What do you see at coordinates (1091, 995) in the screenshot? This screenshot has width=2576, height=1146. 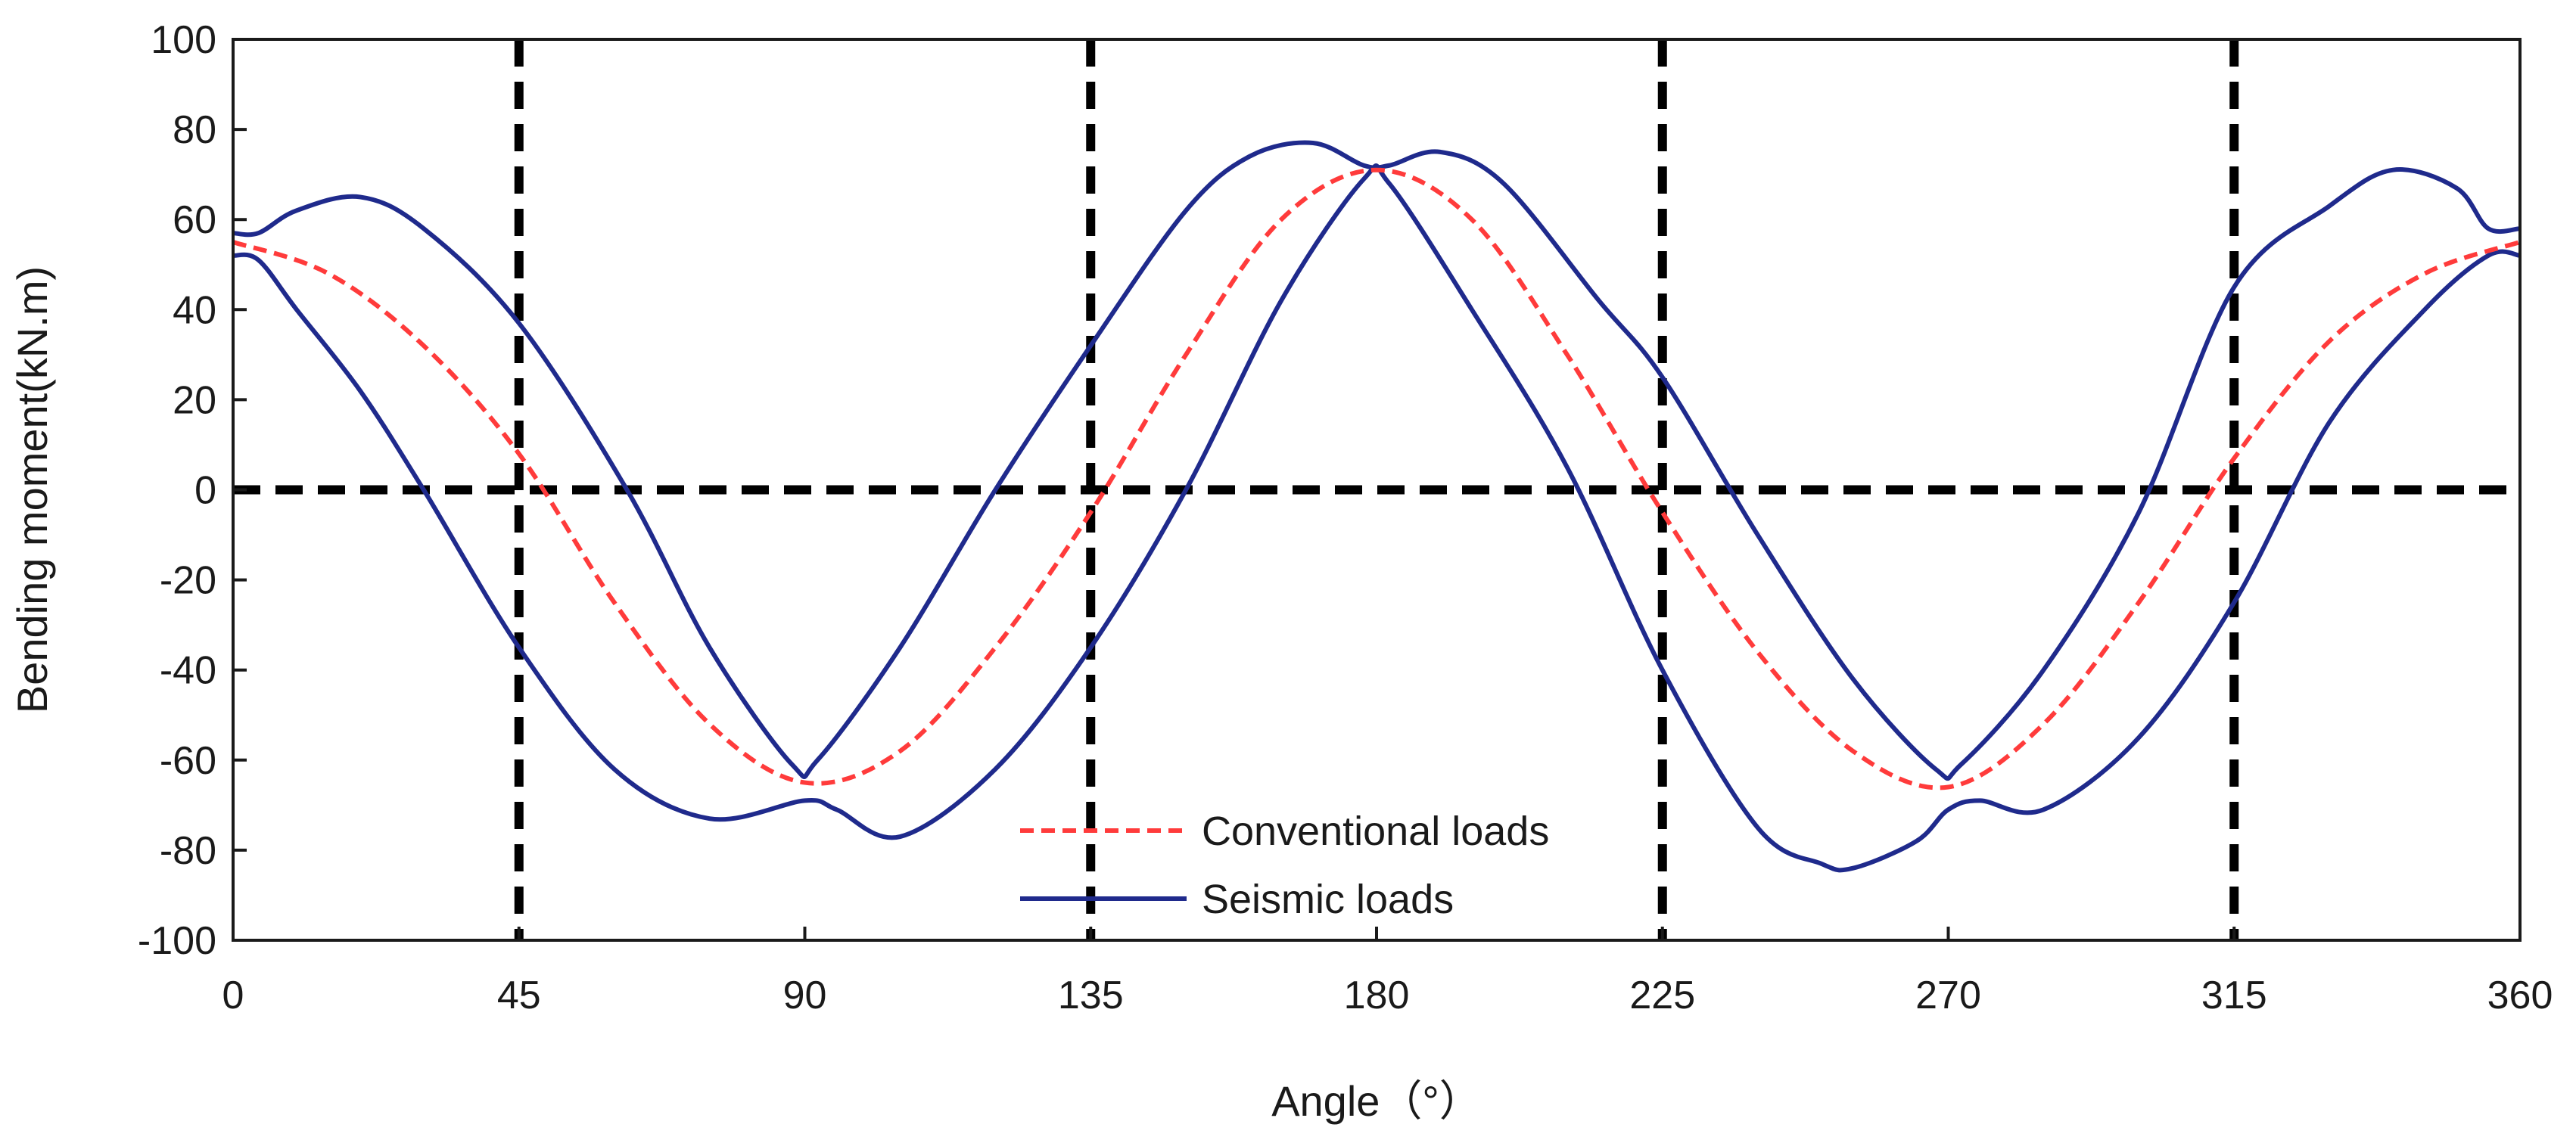 I see `x-tick-label: 135` at bounding box center [1091, 995].